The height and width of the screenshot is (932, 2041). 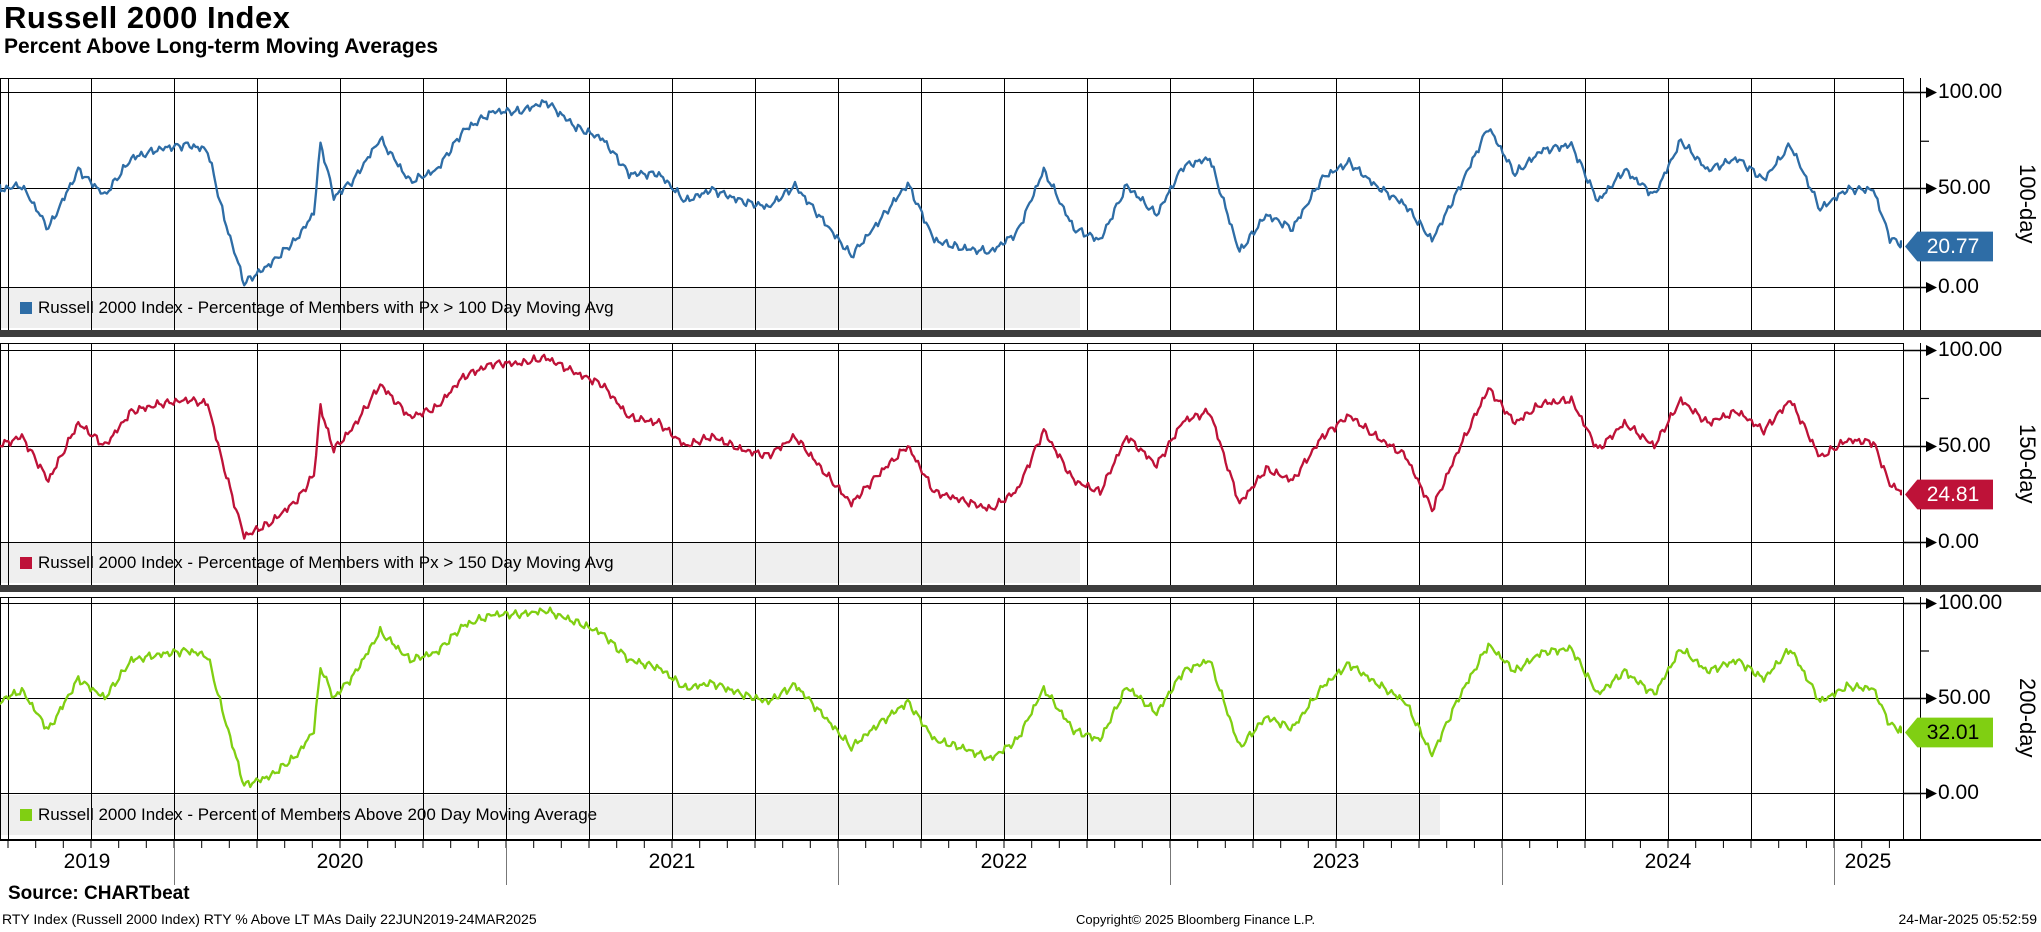 What do you see at coordinates (340, 861) in the screenshot?
I see `xtick-year-2020: 2020` at bounding box center [340, 861].